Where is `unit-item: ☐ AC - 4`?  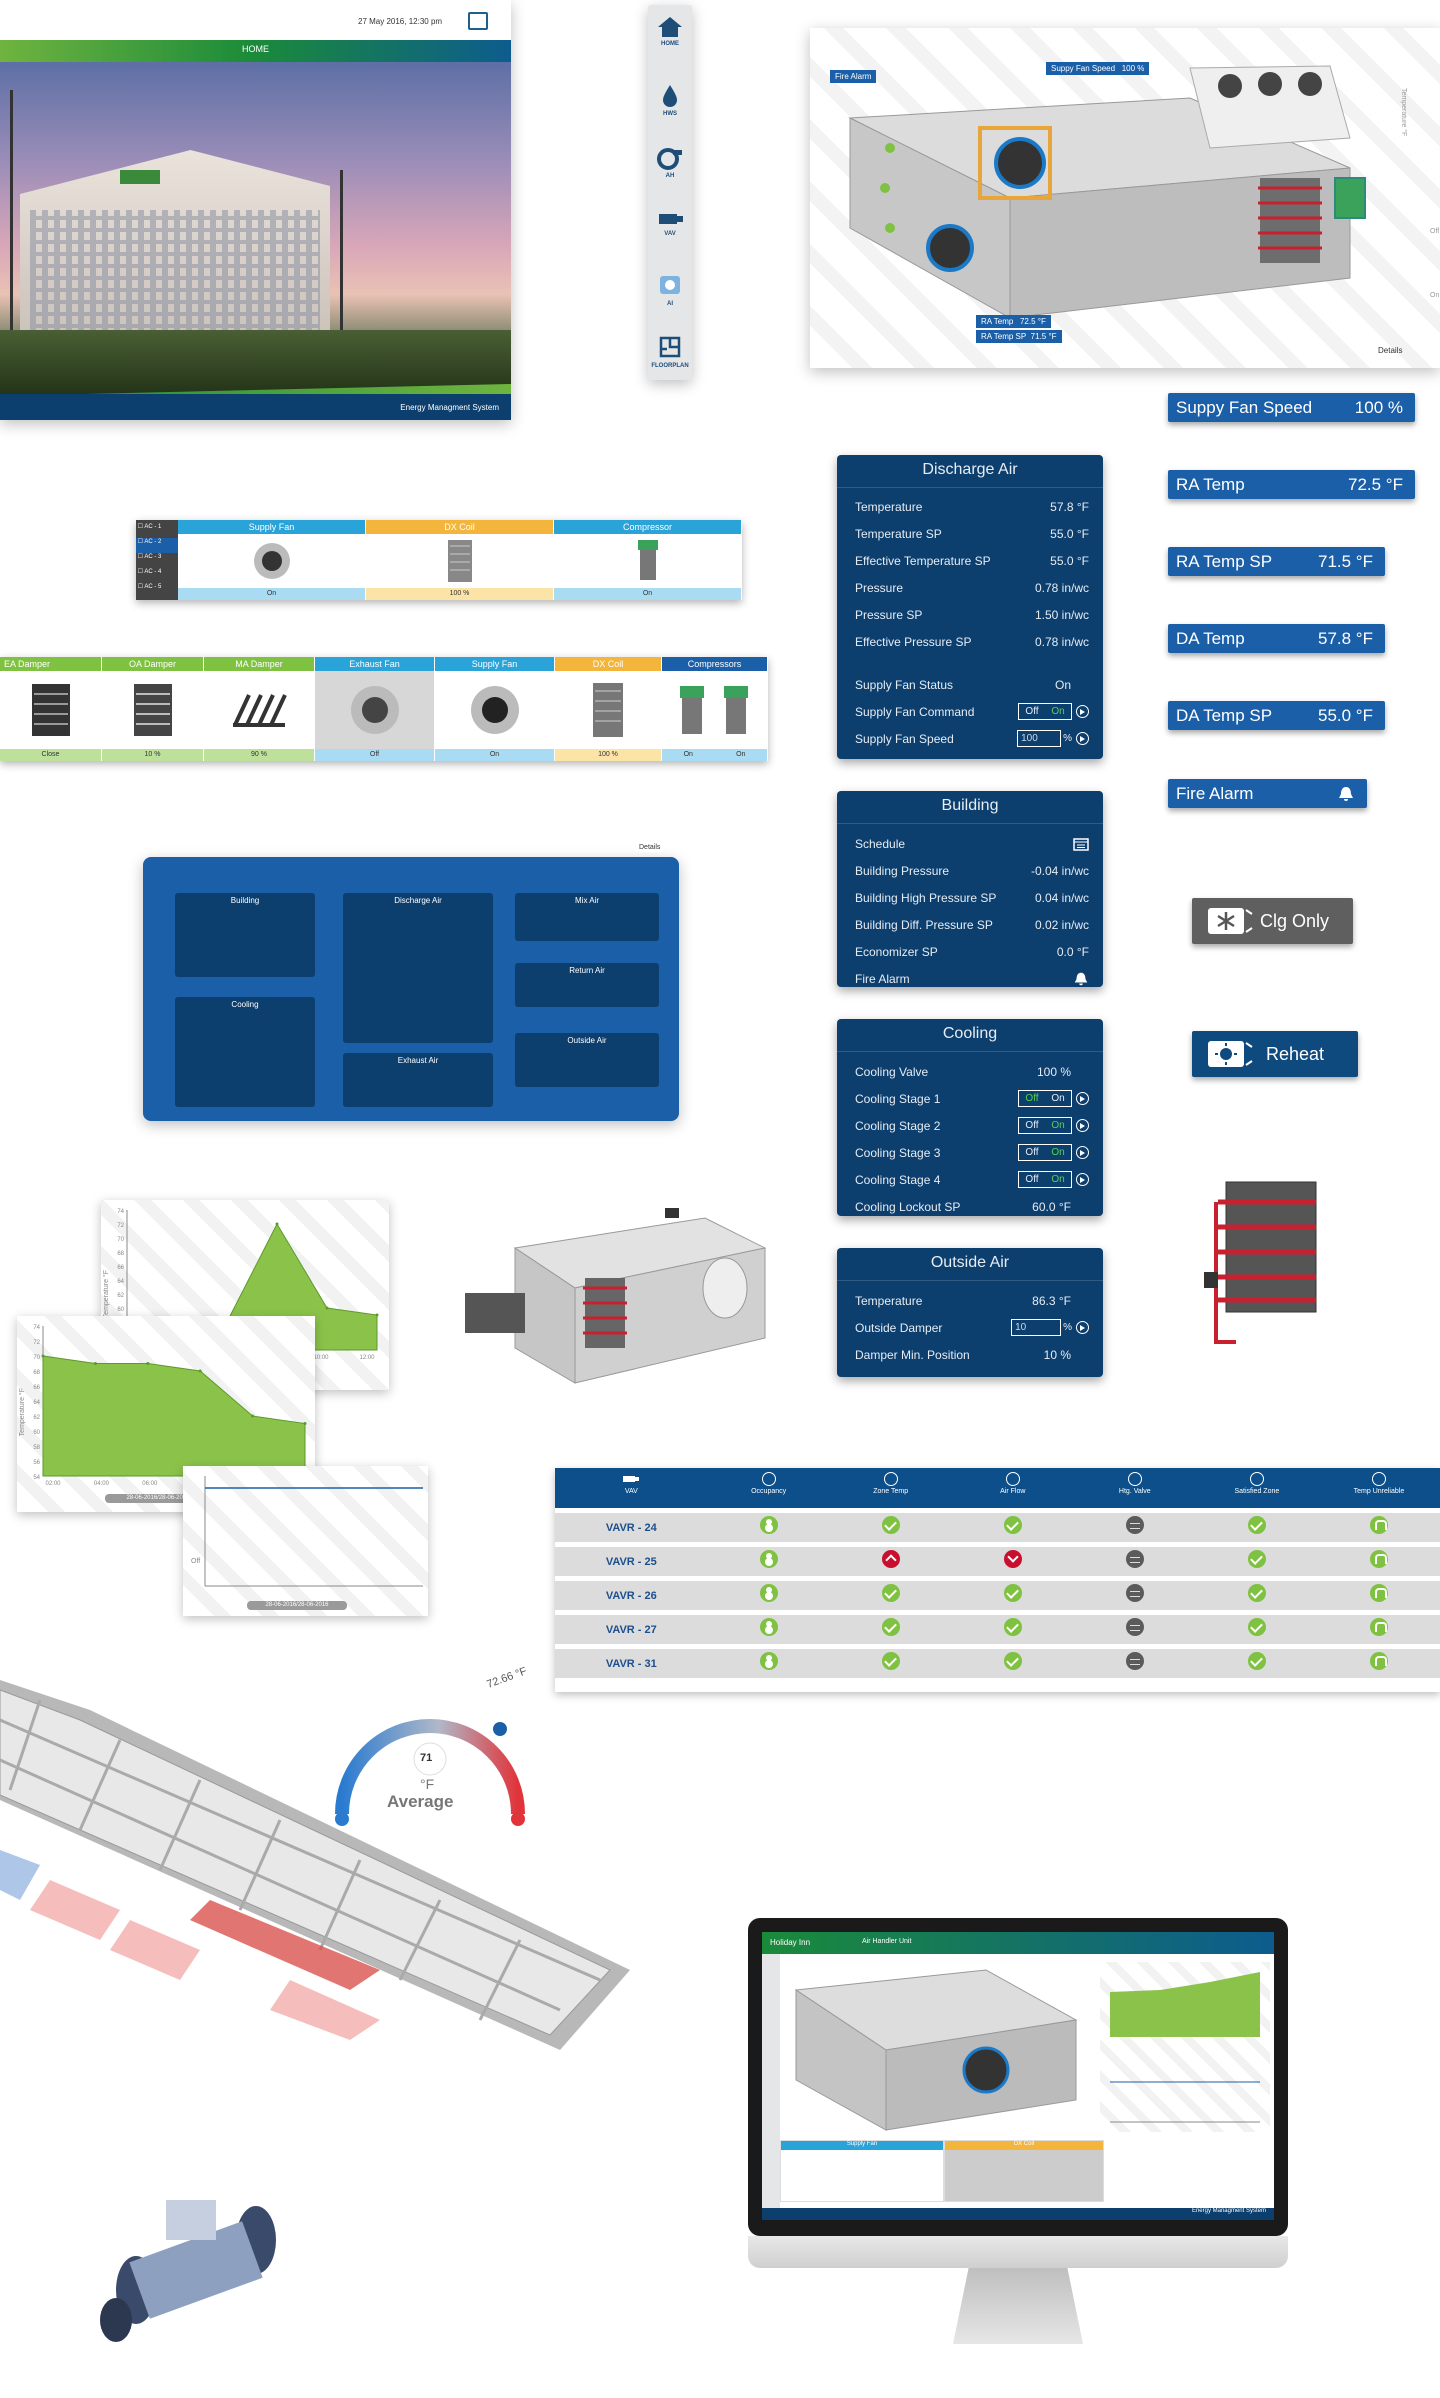
unit-item: ☐ AC - 4 is located at coordinates (149, 572).